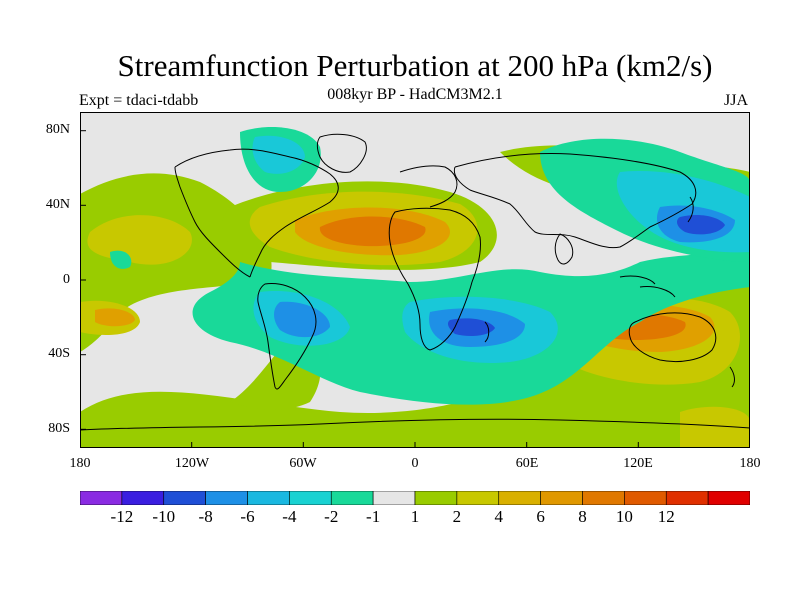 The image size is (800, 600). What do you see at coordinates (66, 279) in the screenshot?
I see `lat-label-0: 0` at bounding box center [66, 279].